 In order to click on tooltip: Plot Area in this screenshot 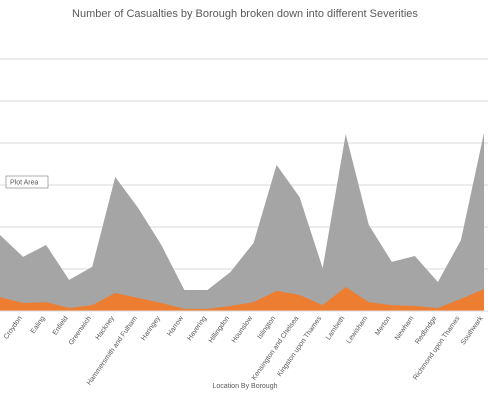, I will do `click(27, 182)`.